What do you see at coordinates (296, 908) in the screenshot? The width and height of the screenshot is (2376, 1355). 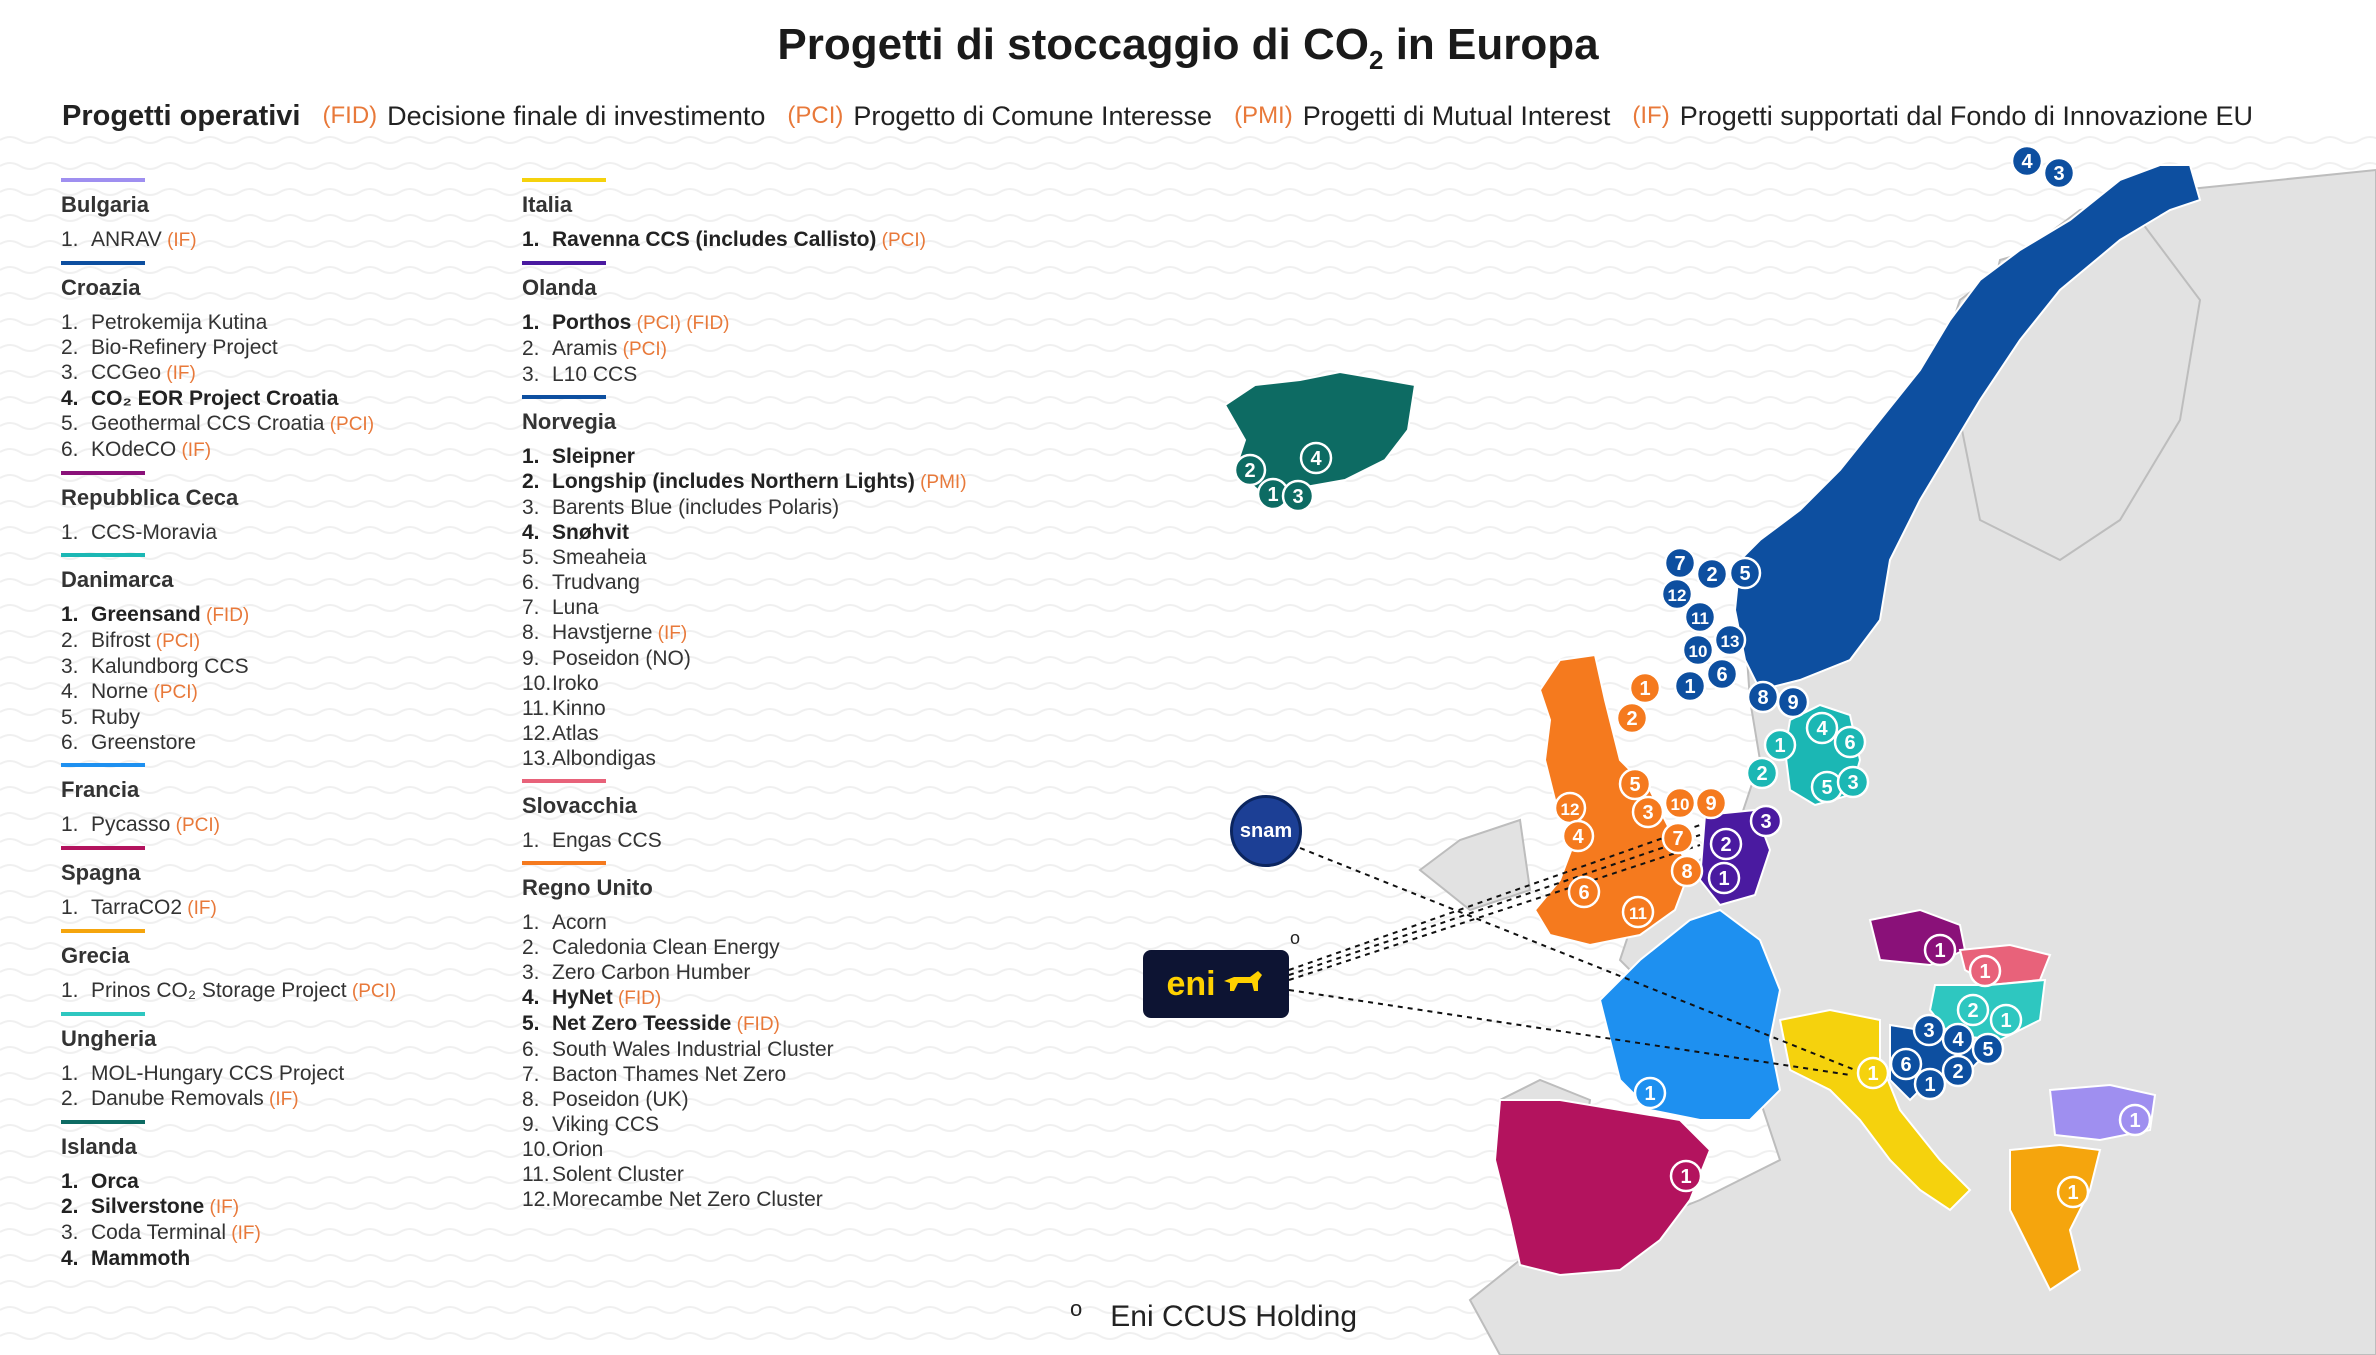 I see `project-list: 1. TarraCO2 (IF)` at bounding box center [296, 908].